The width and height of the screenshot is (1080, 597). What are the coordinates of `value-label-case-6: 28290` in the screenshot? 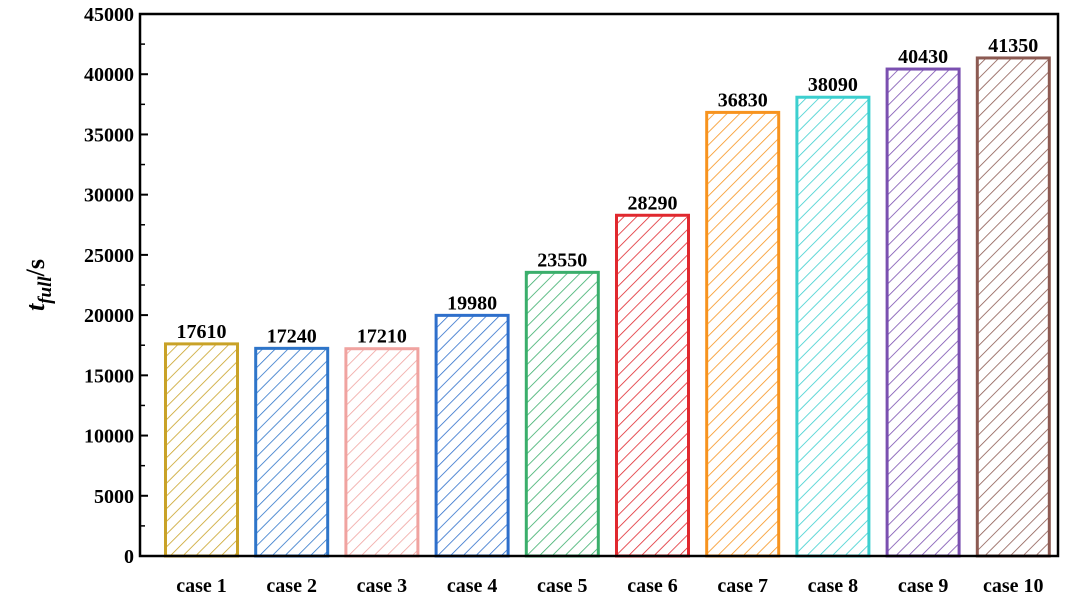 It's located at (653, 203).